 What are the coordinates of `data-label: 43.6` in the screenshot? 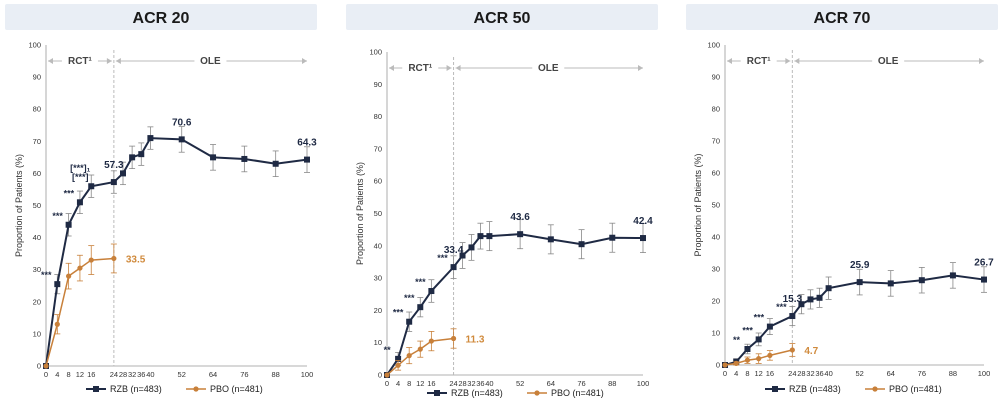 It's located at (520, 217).